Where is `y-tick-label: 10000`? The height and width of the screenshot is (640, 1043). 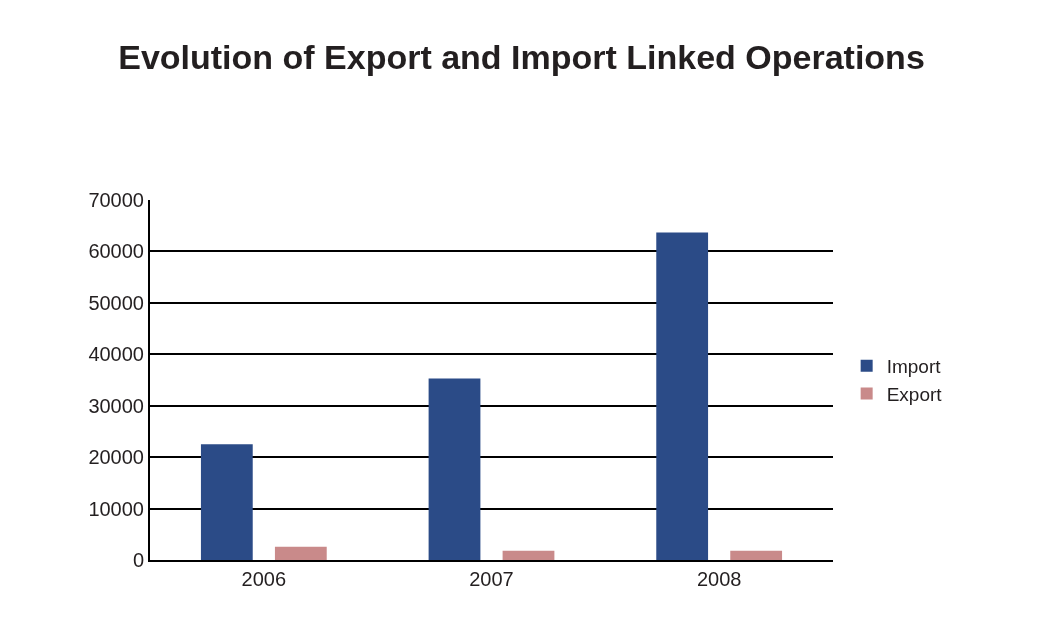
y-tick-label: 10000 is located at coordinates (116, 508).